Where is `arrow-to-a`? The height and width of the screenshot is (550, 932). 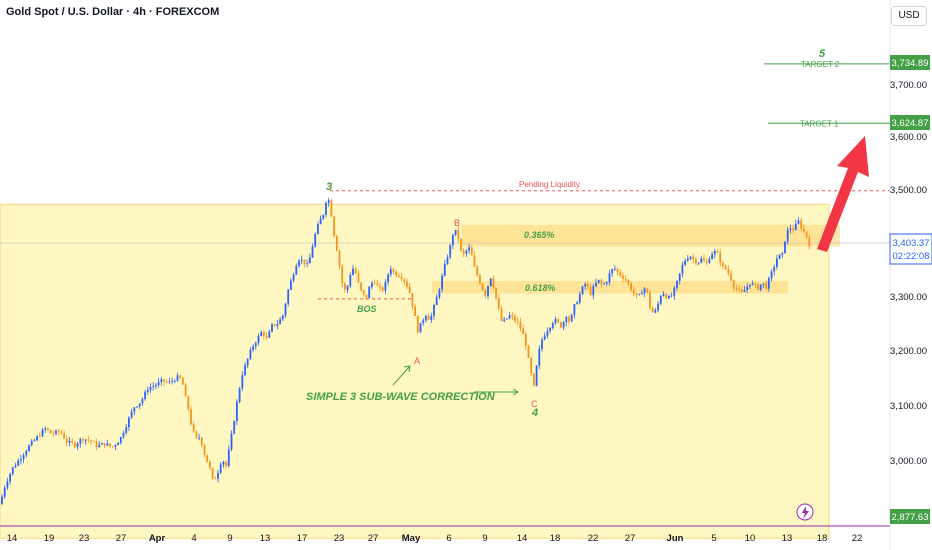 arrow-to-a is located at coordinates (401, 375).